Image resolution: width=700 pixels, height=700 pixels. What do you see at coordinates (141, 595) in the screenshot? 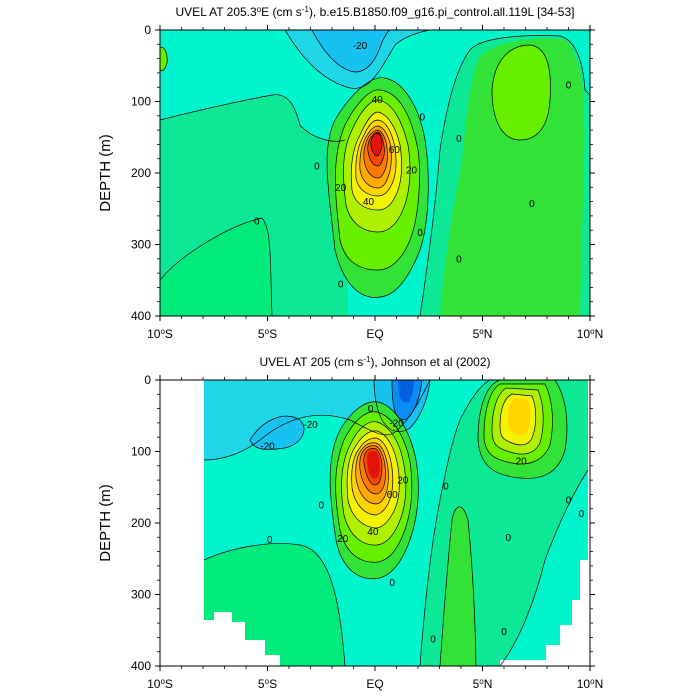
I see `observation-y-tick-label: 300` at bounding box center [141, 595].